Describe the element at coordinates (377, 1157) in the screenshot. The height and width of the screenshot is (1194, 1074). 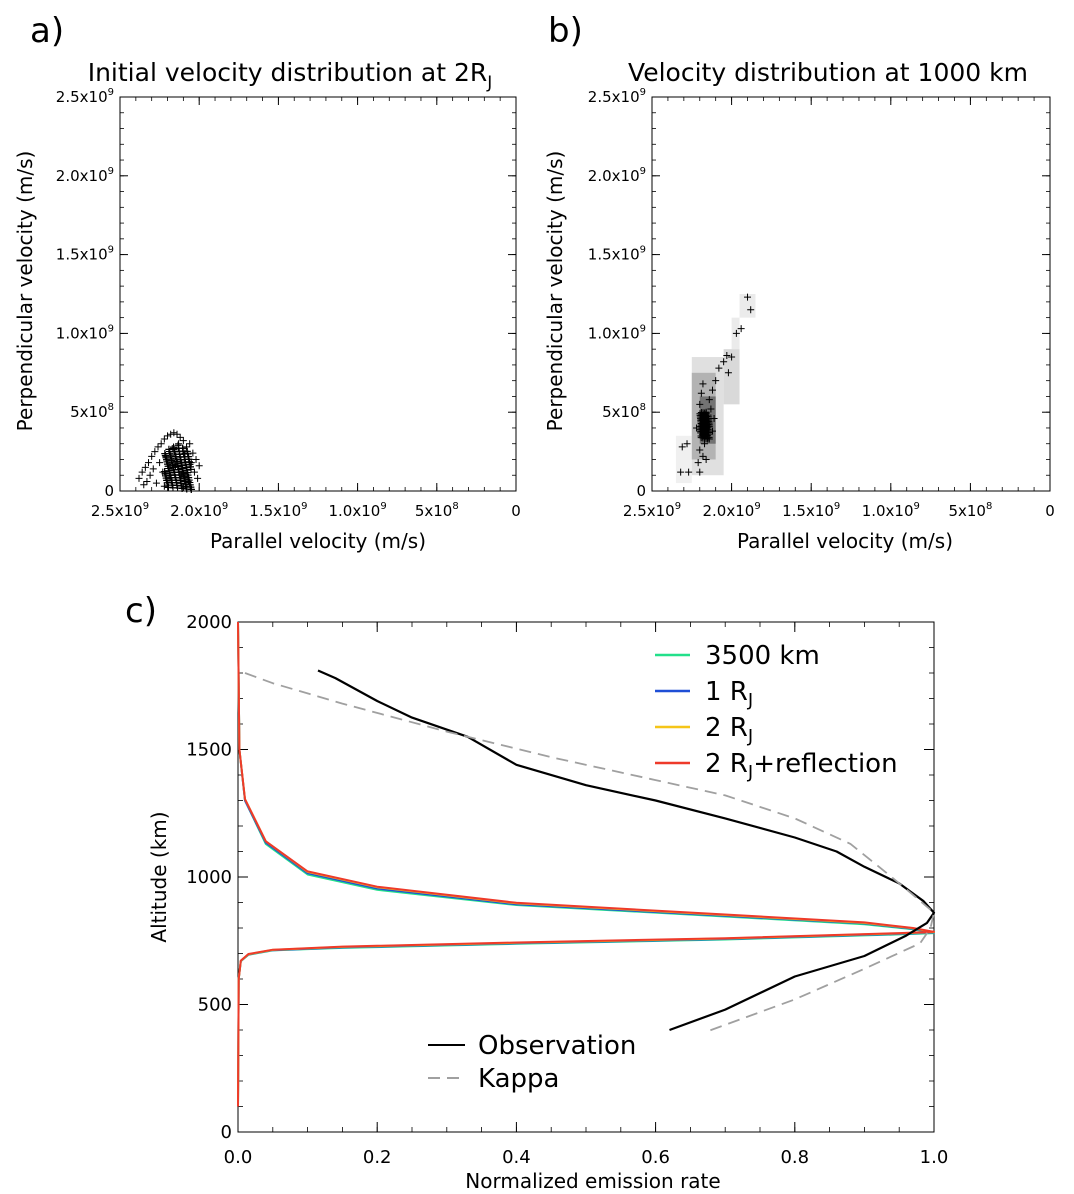
I see `x-tick-label: 0.2` at that location.